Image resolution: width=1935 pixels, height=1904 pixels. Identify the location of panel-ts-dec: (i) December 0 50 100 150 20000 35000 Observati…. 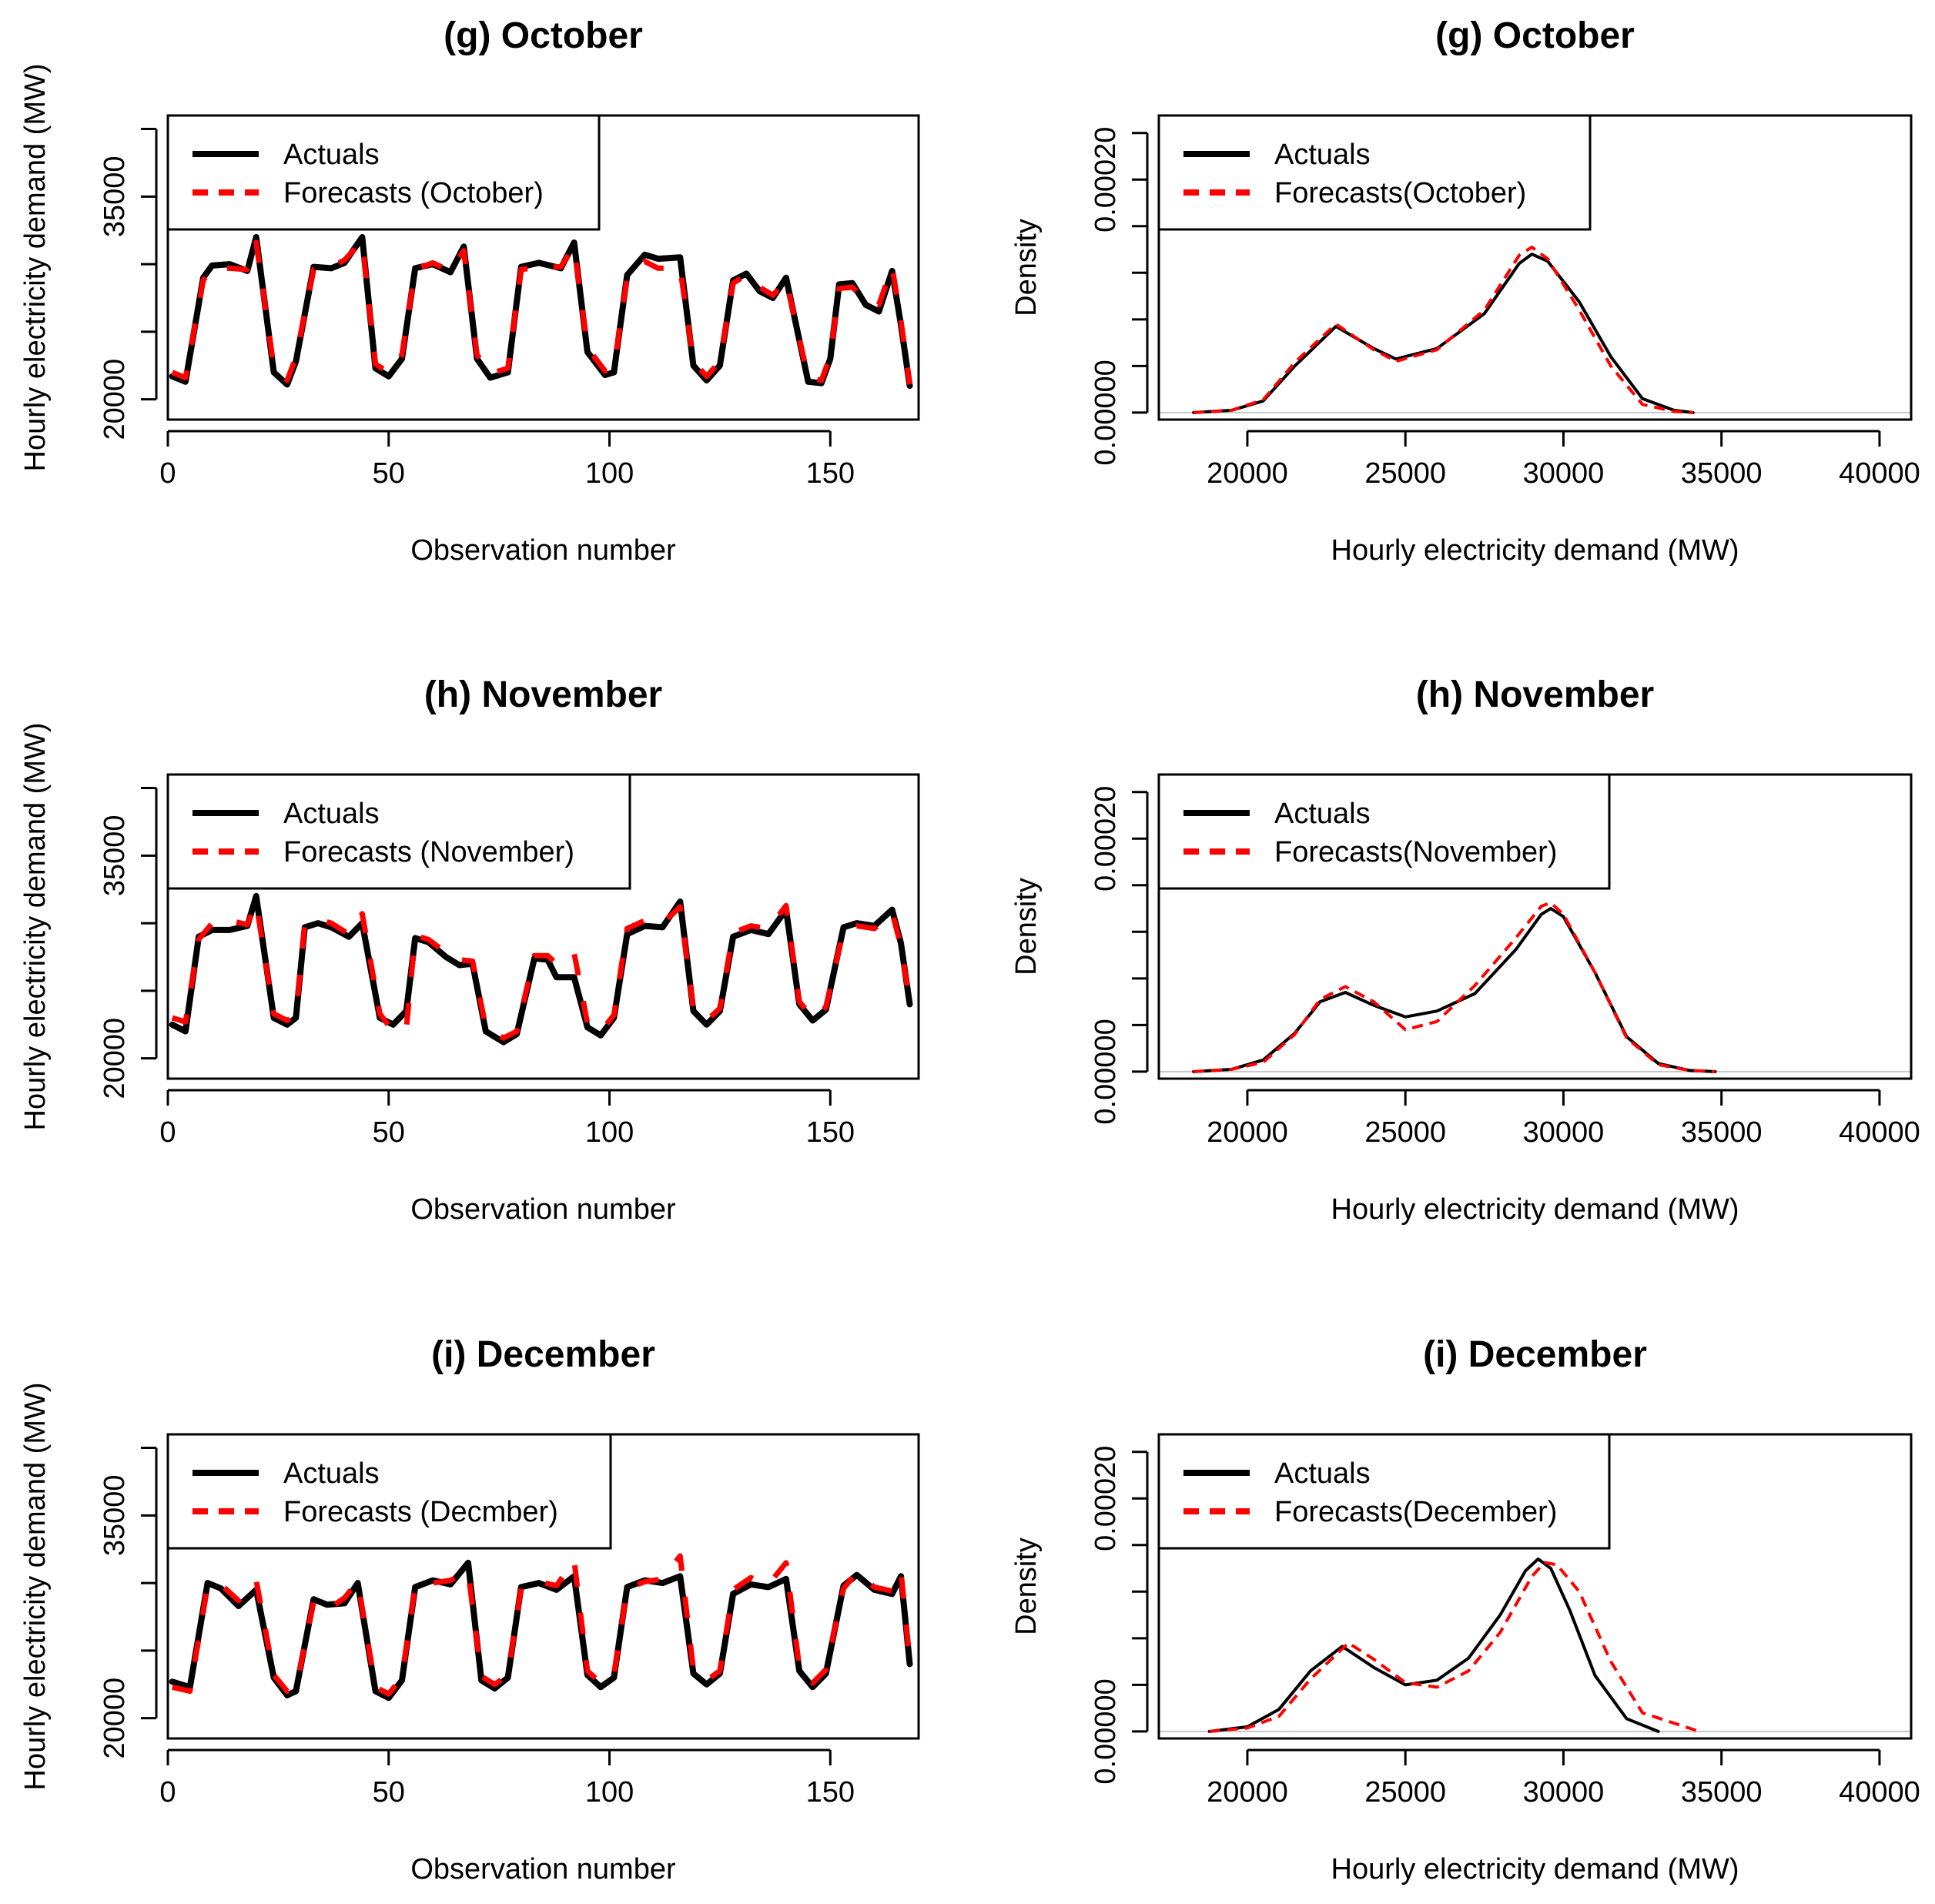
(469, 1610).